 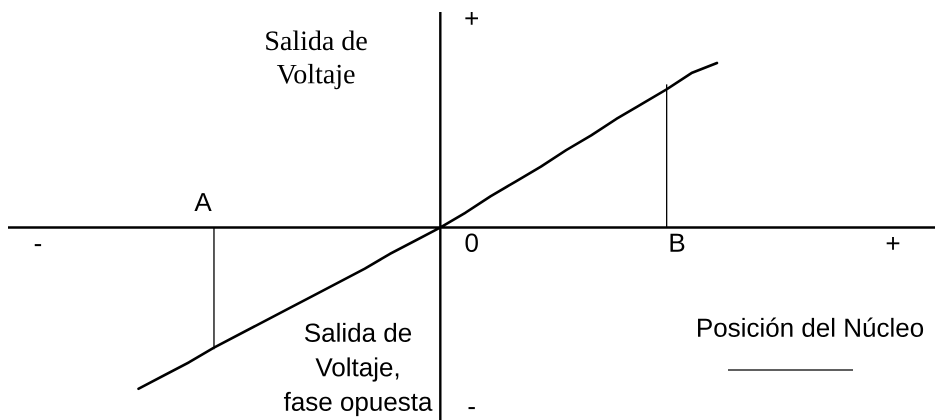 I want to click on annotation: Salida de Voltaje, fase opuesta, so click(x=358, y=369).